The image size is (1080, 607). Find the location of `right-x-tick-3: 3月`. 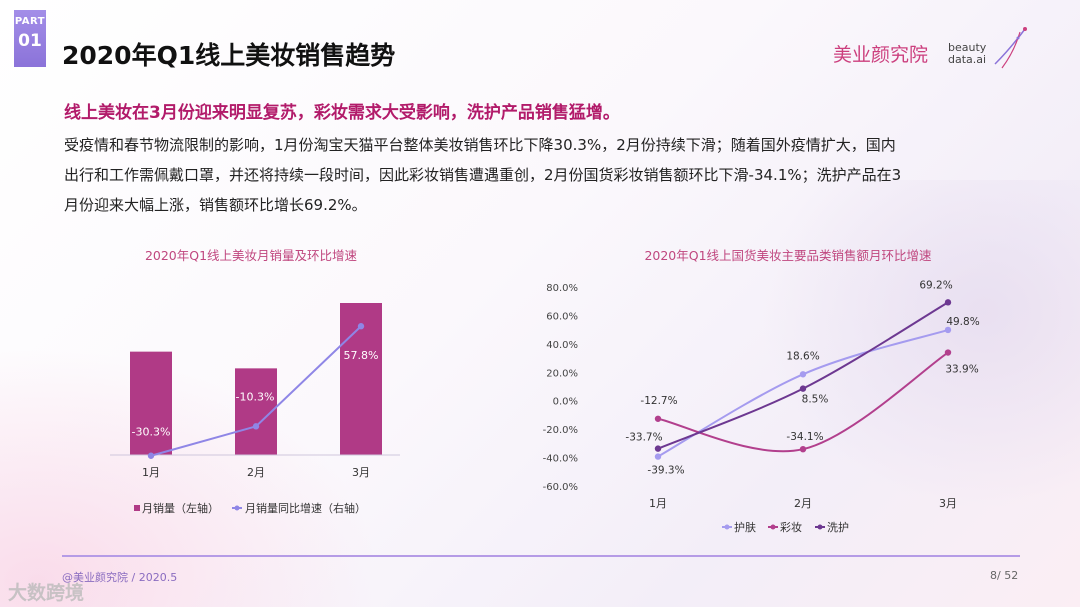

right-x-tick-3: 3月 is located at coordinates (948, 503).